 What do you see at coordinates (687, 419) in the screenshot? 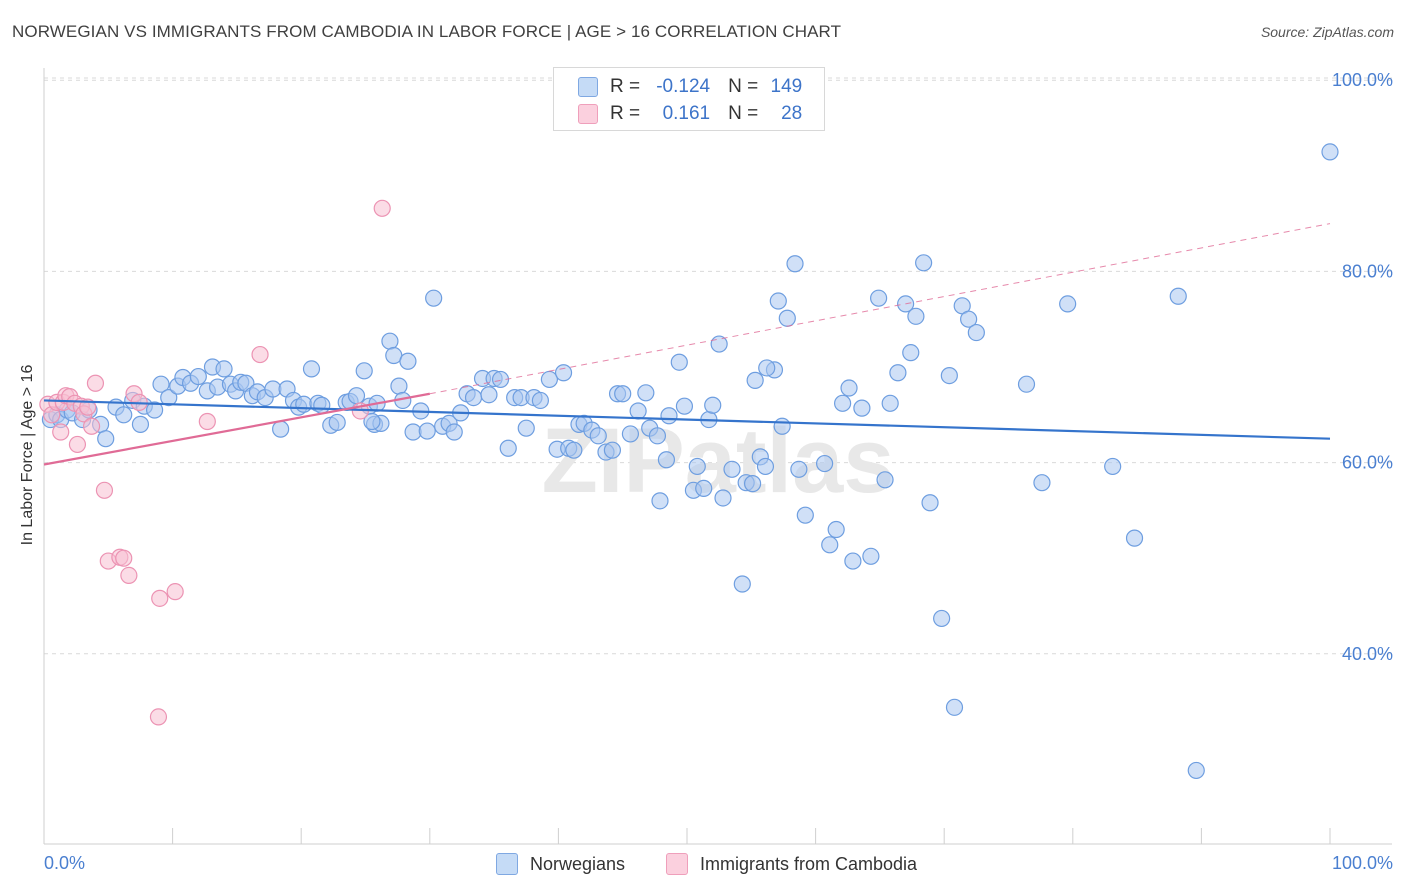
I see `norwegians-trendline` at bounding box center [687, 419].